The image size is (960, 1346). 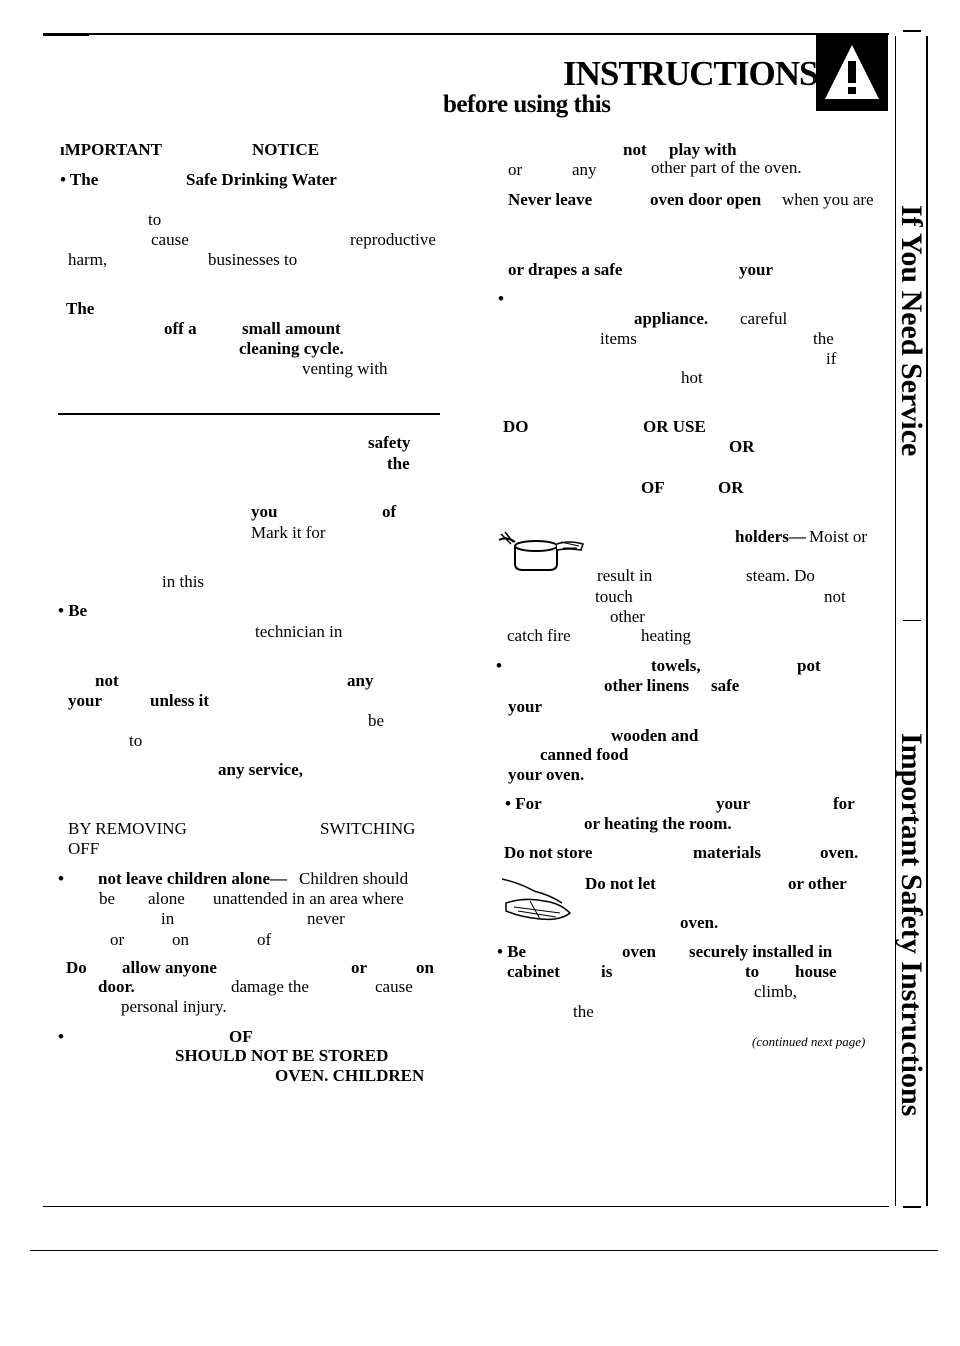 What do you see at coordinates (512, 951) in the screenshot?
I see `text-fragment: • Be` at bounding box center [512, 951].